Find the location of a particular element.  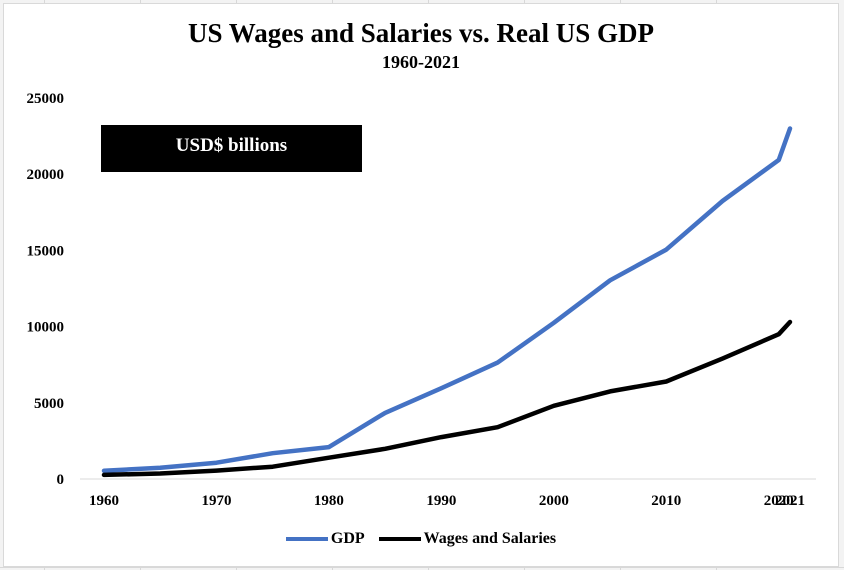

y-tick-label: 5000 is located at coordinates (49, 404).